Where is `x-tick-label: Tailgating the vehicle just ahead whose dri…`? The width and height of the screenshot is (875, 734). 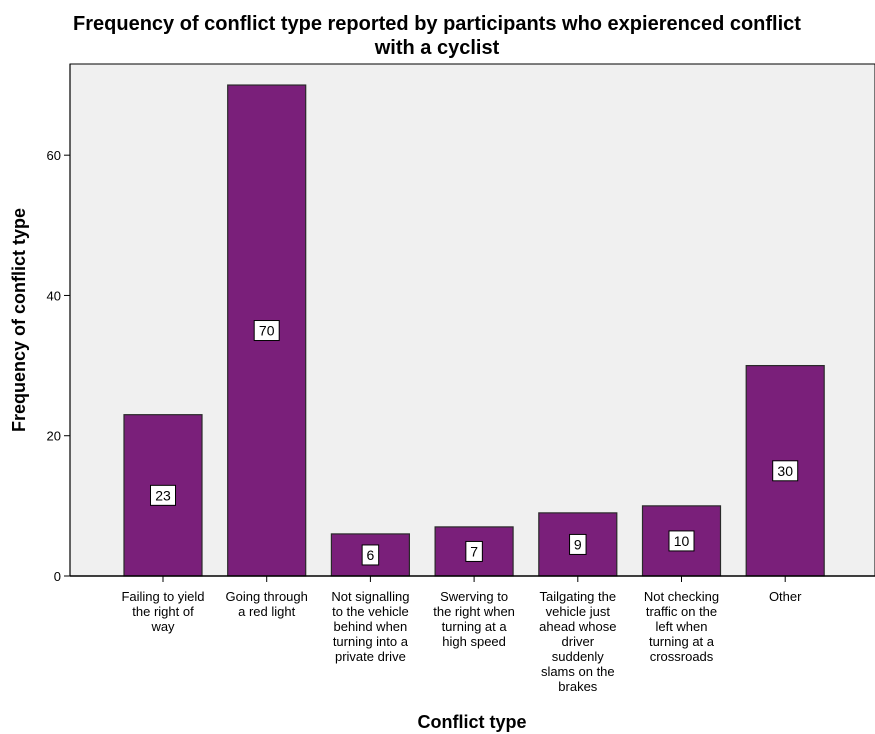 x-tick-label: Tailgating the vehicle just ahead whose dri… is located at coordinates (577, 641).